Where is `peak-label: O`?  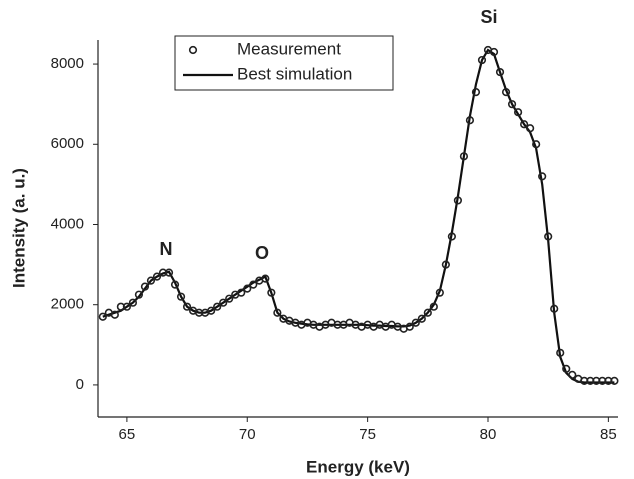
peak-label: O is located at coordinates (262, 253).